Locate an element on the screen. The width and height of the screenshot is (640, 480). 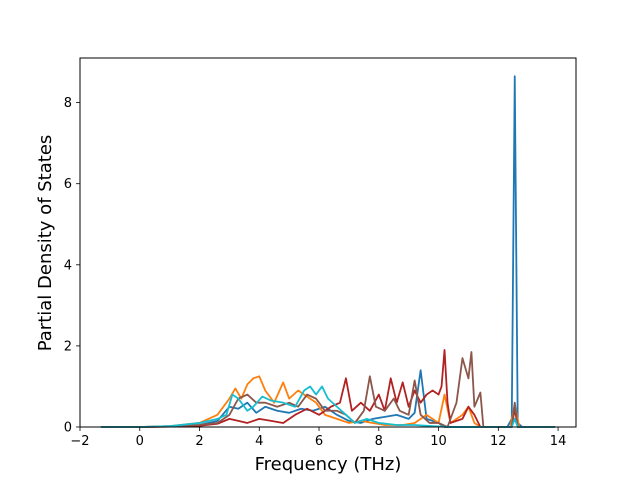
y-axis-label: Partial Density of States is located at coordinates (45, 243).